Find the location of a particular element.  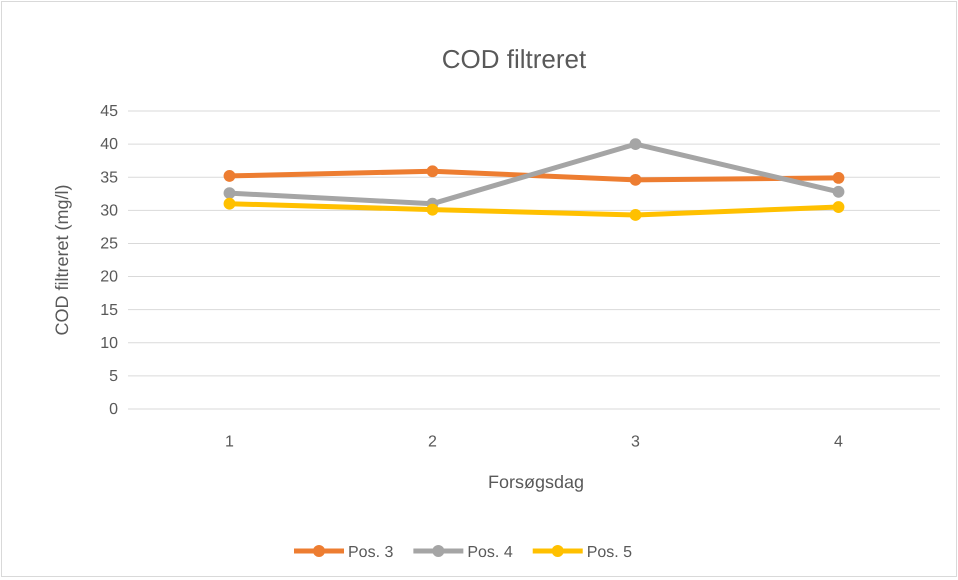

chart-title: COD filtreret is located at coordinates (514, 59).